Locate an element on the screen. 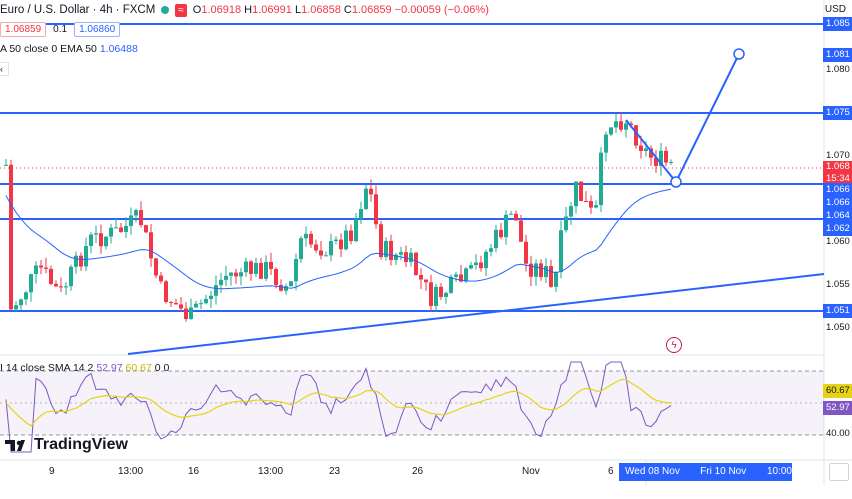  trend-line is located at coordinates (476, 314).